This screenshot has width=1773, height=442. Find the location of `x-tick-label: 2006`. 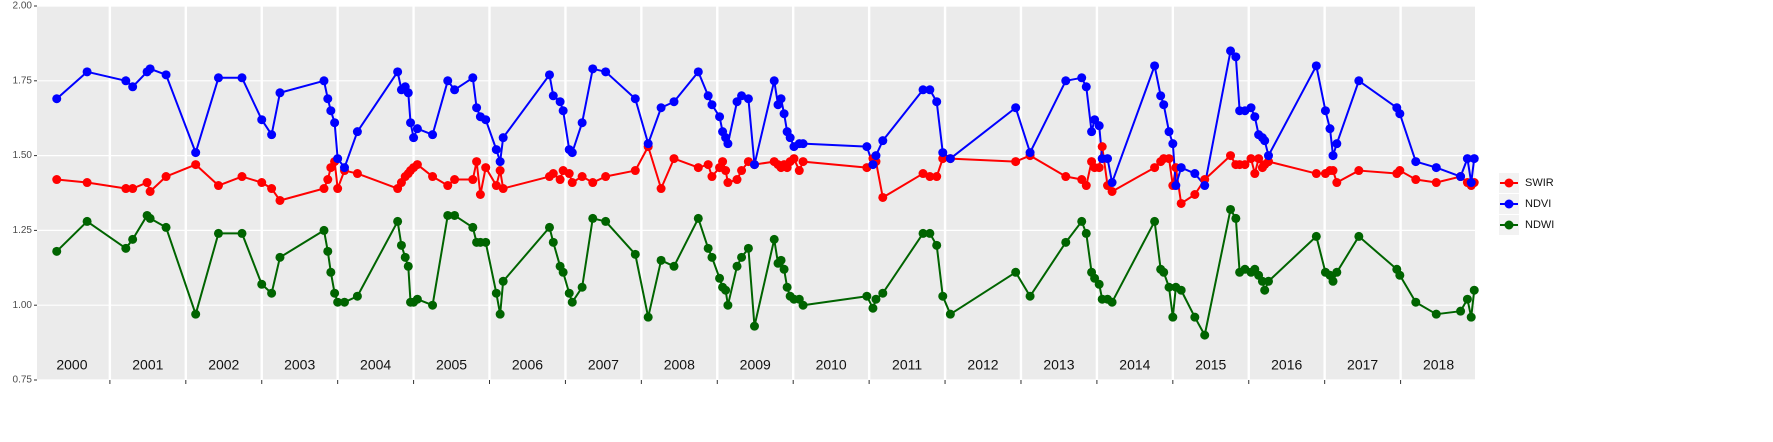

x-tick-label: 2006 is located at coordinates (527, 365).